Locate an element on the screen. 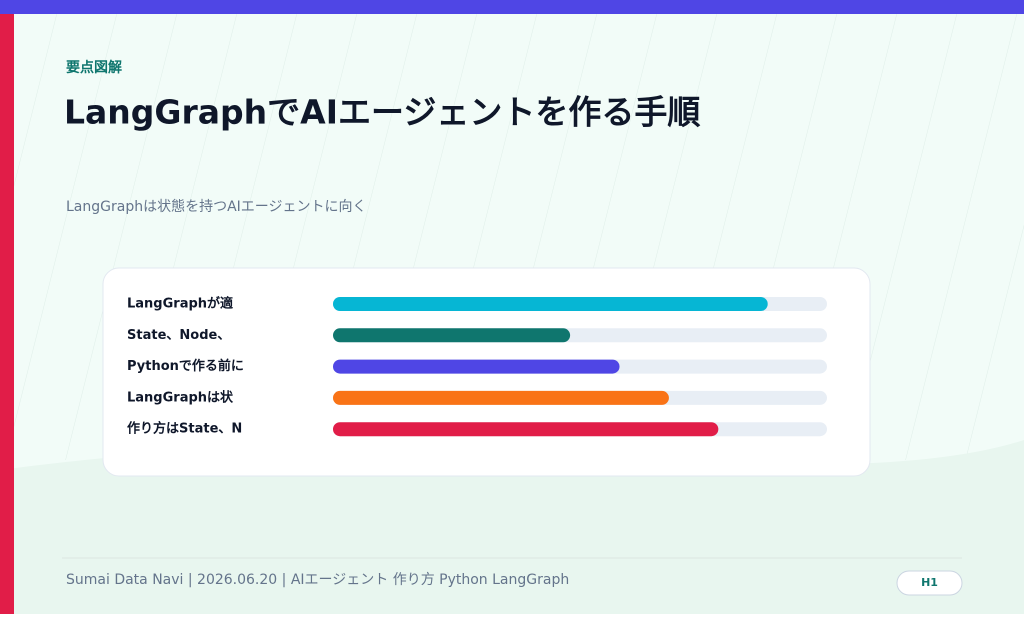  category-label: Pythonで作る前に is located at coordinates (185, 366).